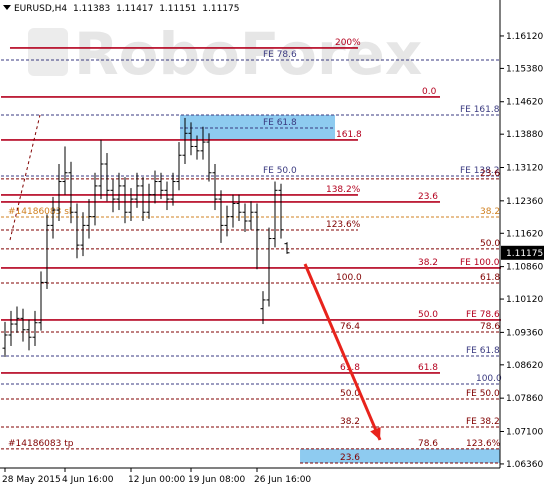 This screenshot has height=486, width=544. I want to click on fib-label: FE 138.2, so click(480, 171).